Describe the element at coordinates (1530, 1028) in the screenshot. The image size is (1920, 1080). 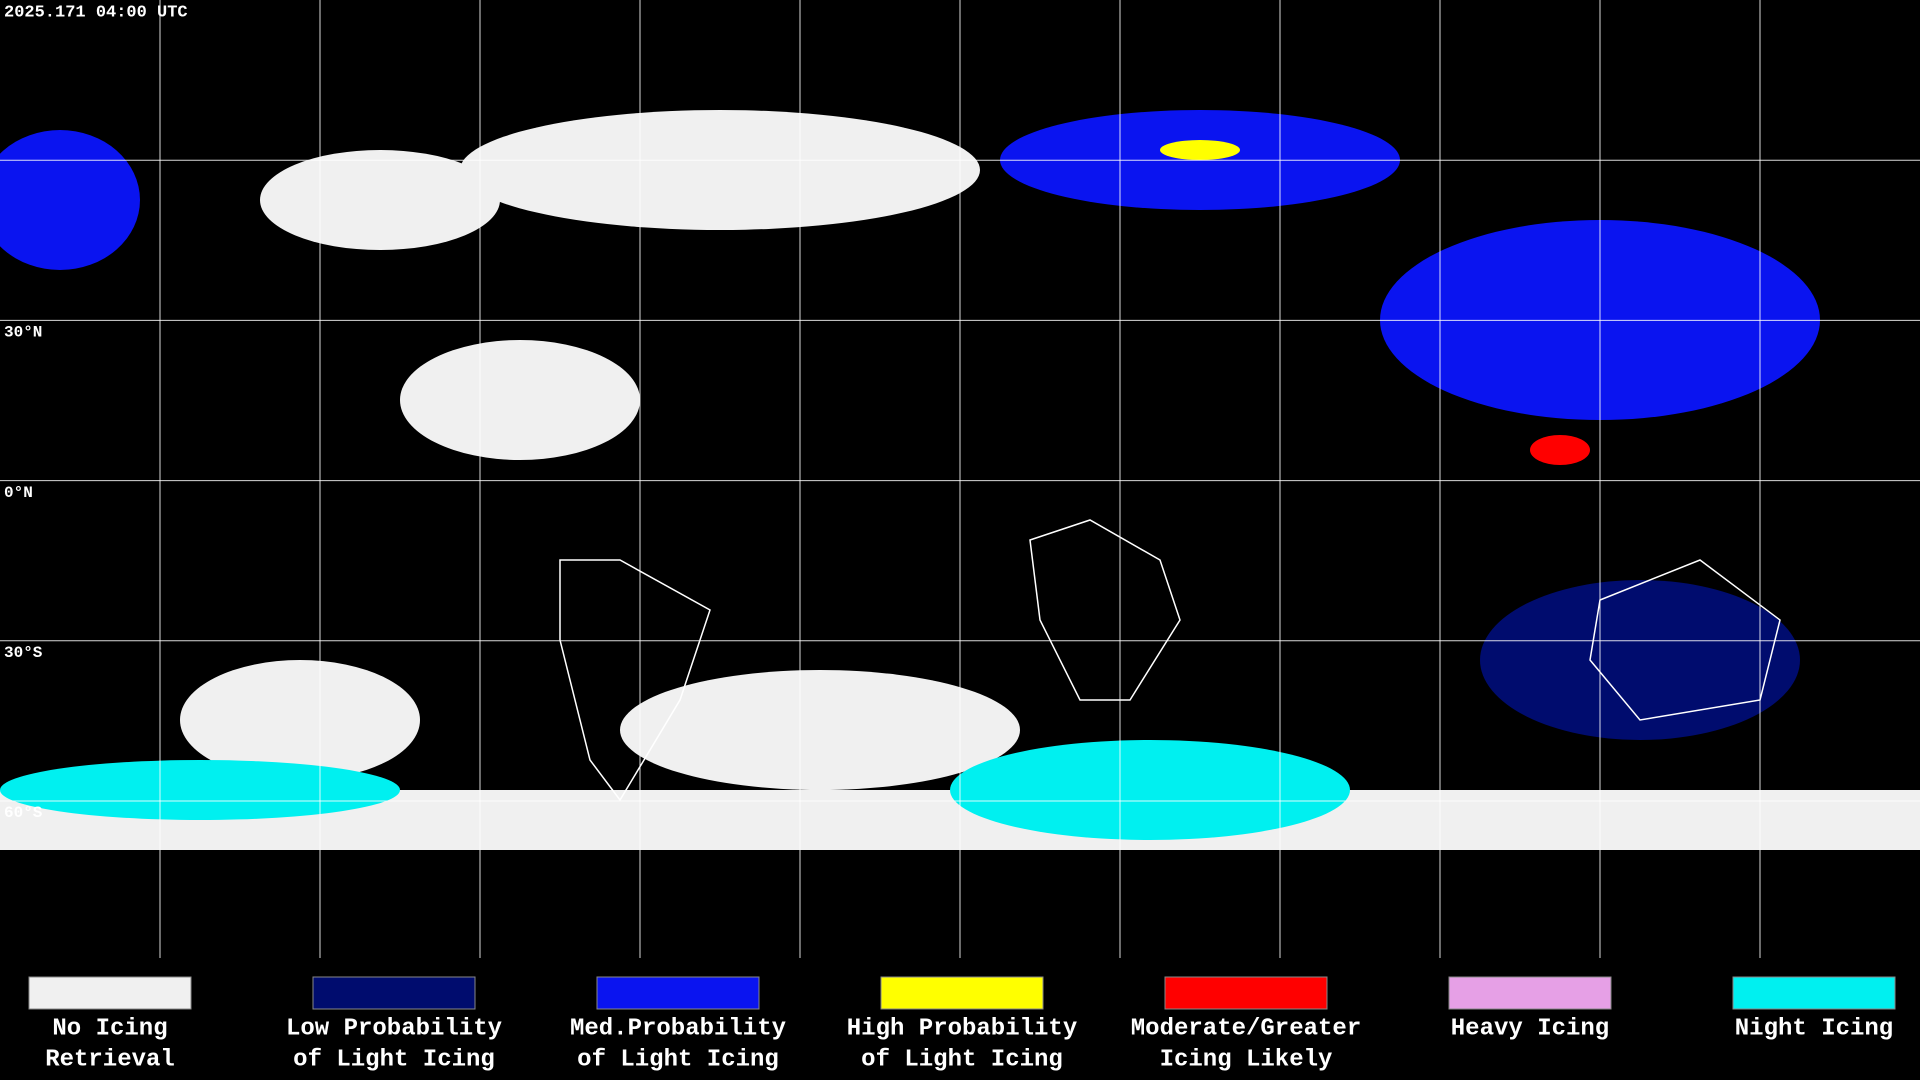
I see `legend-label: Heavy Icing` at that location.